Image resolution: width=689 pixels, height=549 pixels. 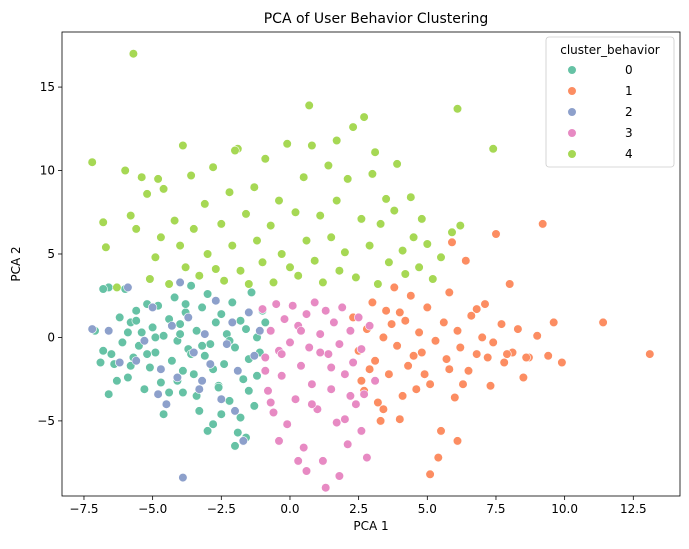 What do you see at coordinates (427, 509) in the screenshot?
I see `x-tick-label: 5.0` at bounding box center [427, 509].